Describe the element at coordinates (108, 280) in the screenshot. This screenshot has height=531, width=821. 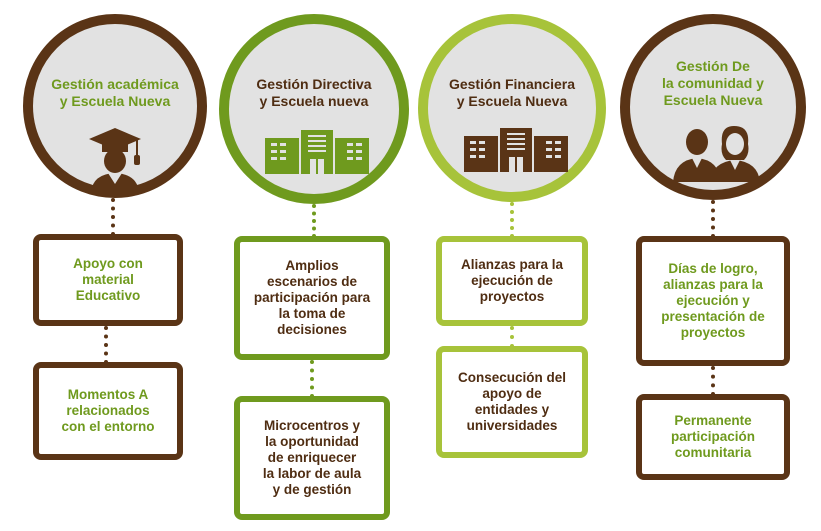
I see `box-apoyo-material: Apoyo con material Educativo` at that location.